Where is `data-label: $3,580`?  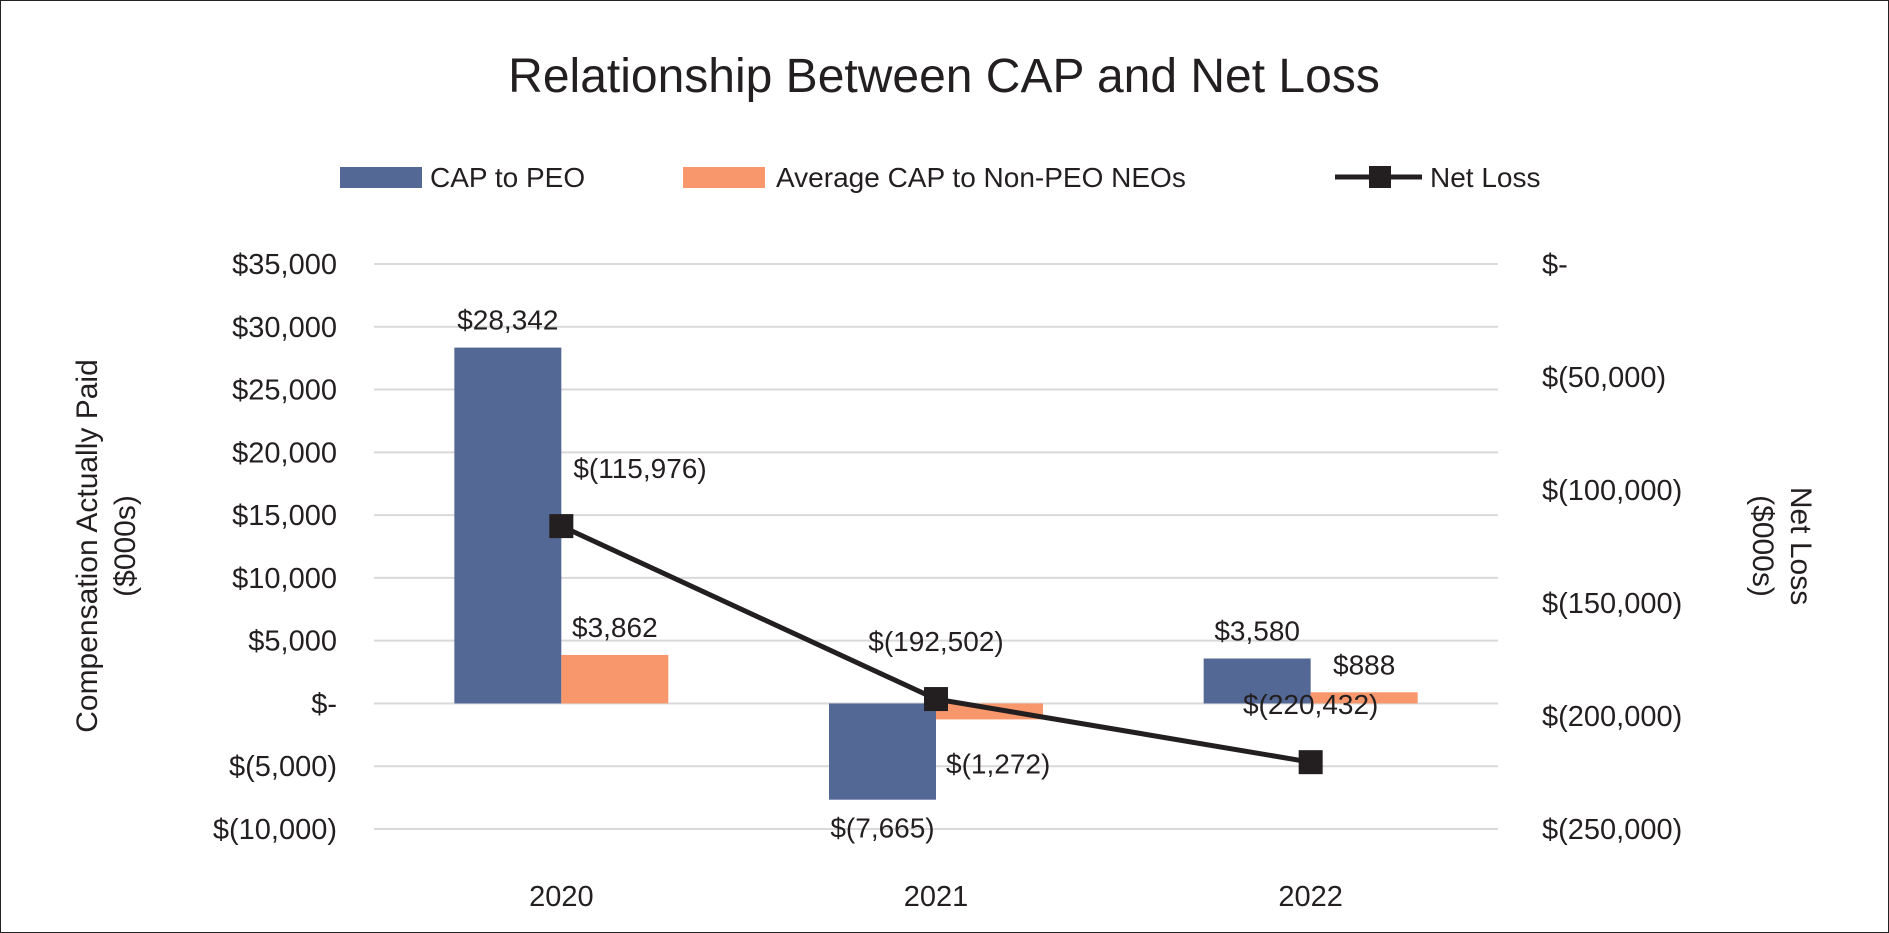
data-label: $3,580 is located at coordinates (1257, 630).